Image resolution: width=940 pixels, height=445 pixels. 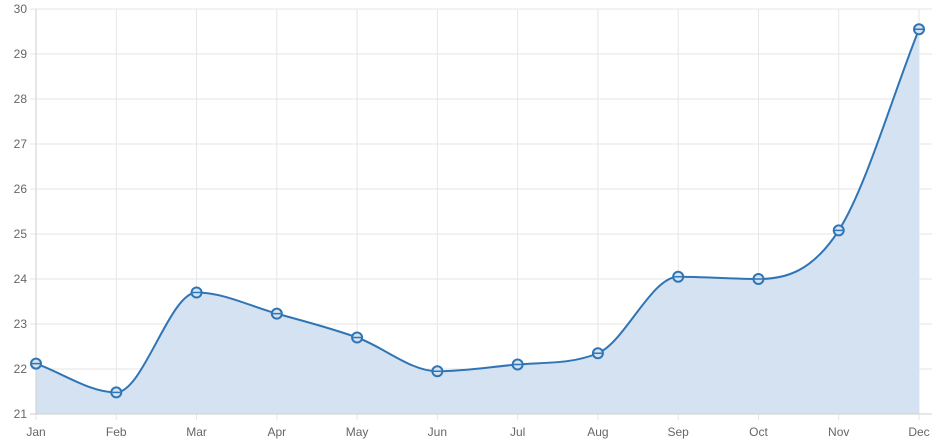 What do you see at coordinates (21, 324) in the screenshot?
I see `y-tick-label: 23` at bounding box center [21, 324].